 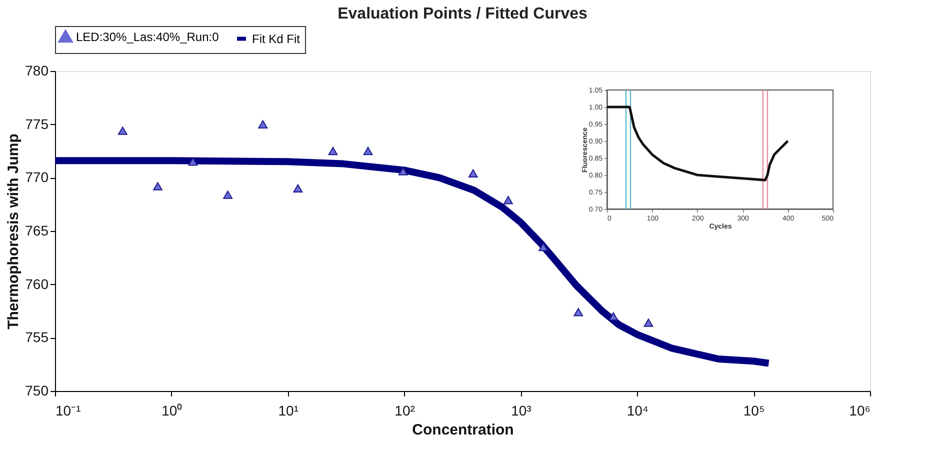 I want to click on legend-label: Fit Kd Fit, so click(x=276, y=39).